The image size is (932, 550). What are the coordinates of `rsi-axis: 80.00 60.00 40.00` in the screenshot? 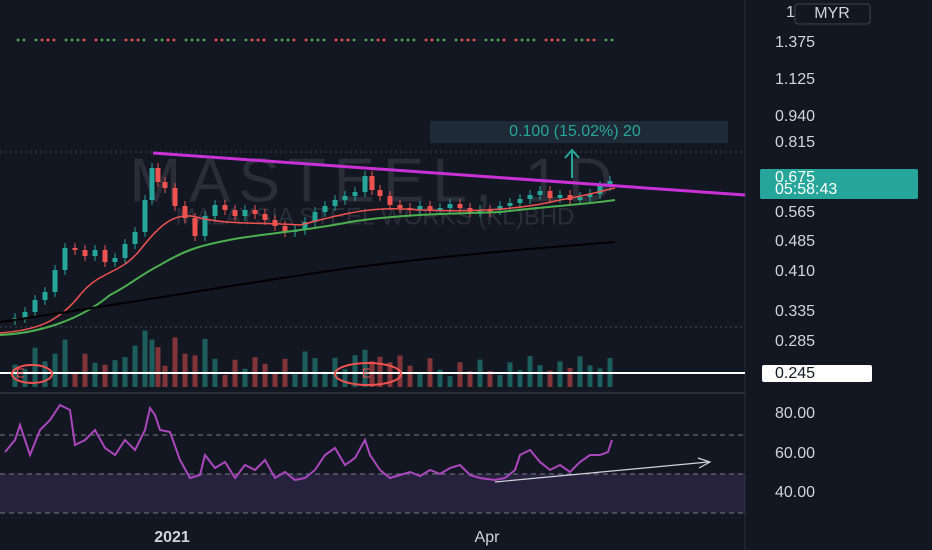 It's located at (795, 453).